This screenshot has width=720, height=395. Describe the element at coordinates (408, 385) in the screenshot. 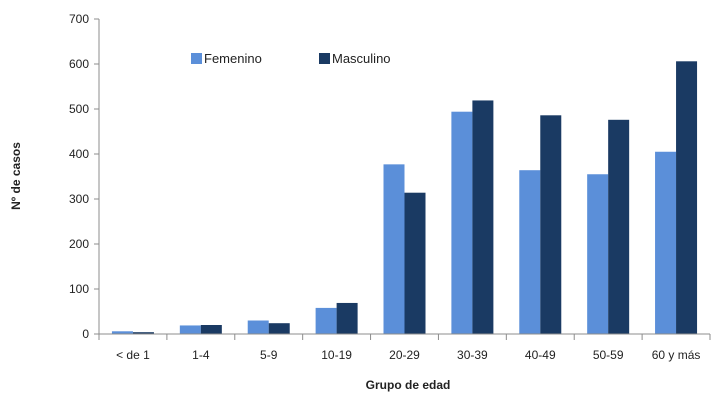

I see `x-axis-title: Grupo de edad` at that location.